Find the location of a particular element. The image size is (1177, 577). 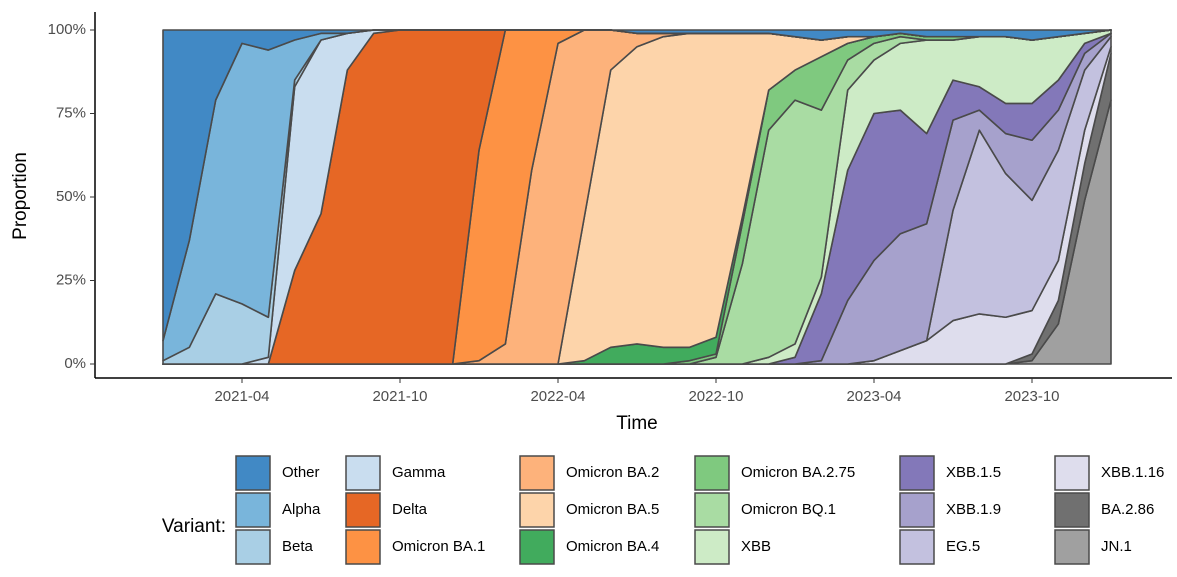

legend-label: XBB.1.16 is located at coordinates (1132, 472).